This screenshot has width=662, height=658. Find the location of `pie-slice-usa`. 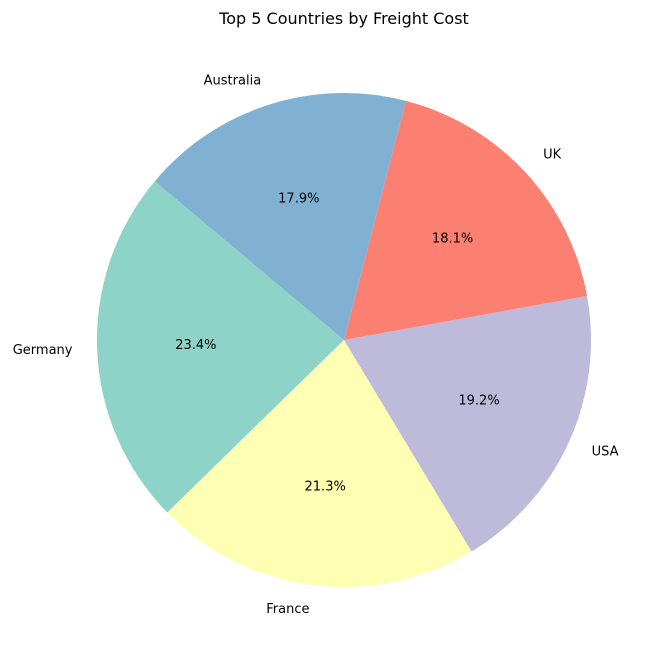

pie-slice-usa is located at coordinates (467, 423).